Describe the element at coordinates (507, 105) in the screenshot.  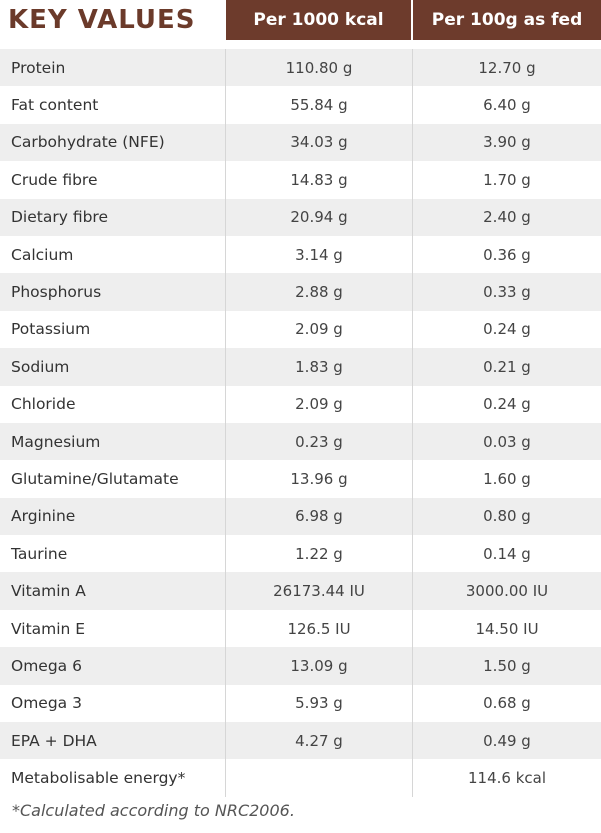
I see `value-per-100g-as-fed: 6.40 g` at that location.